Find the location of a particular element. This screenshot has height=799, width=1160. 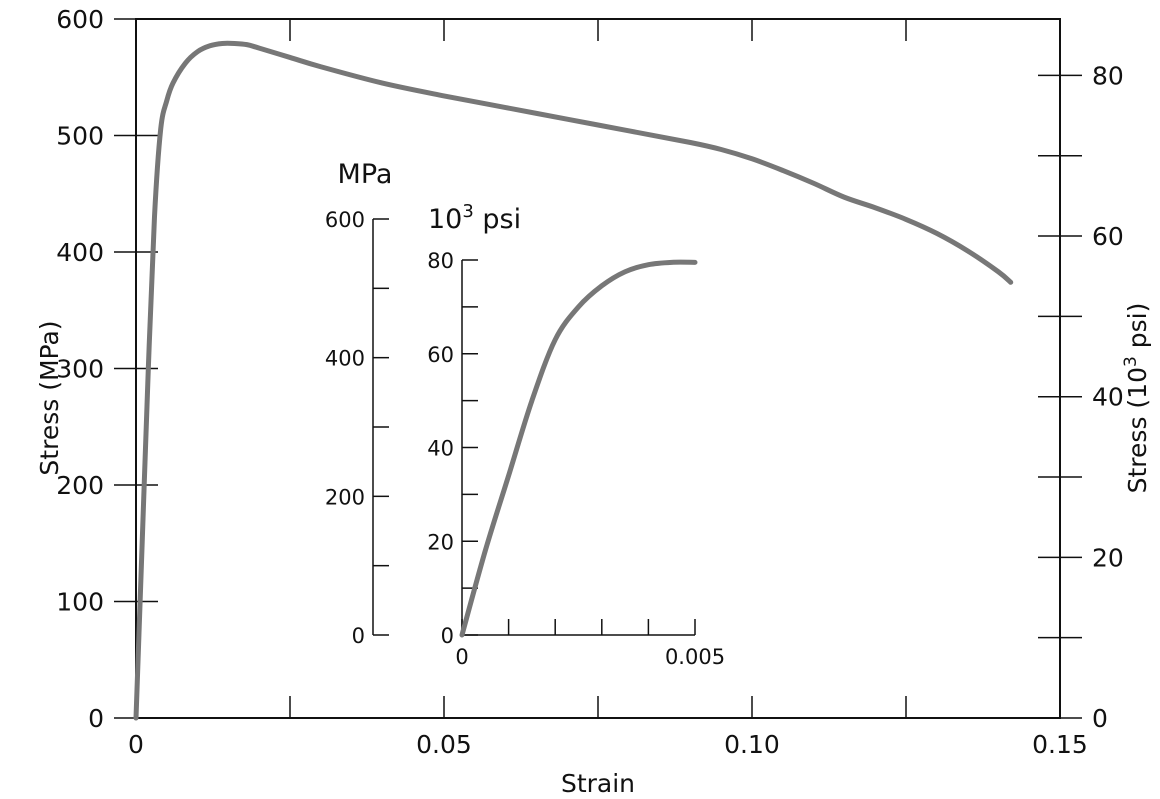

y-axis-title-left: Stress (MPa) is located at coordinates (49, 397).